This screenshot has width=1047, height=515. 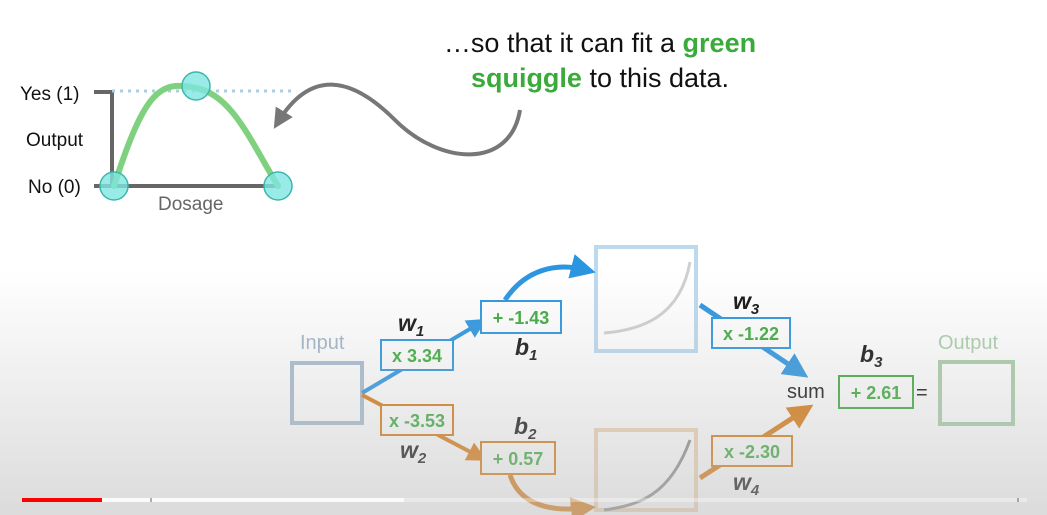 What do you see at coordinates (751, 334) in the screenshot?
I see `w3-value: x -1.22` at bounding box center [751, 334].